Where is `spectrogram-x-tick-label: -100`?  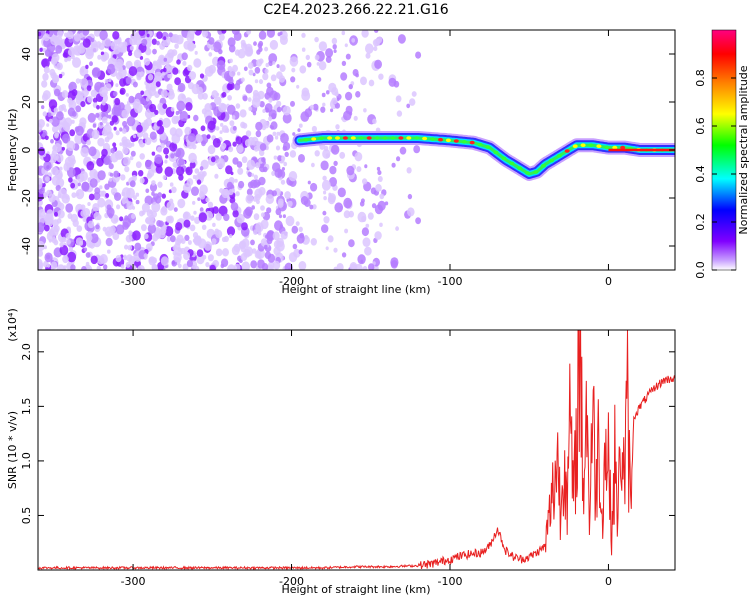
spectrogram-x-tick-label: -100 is located at coordinates (450, 281).